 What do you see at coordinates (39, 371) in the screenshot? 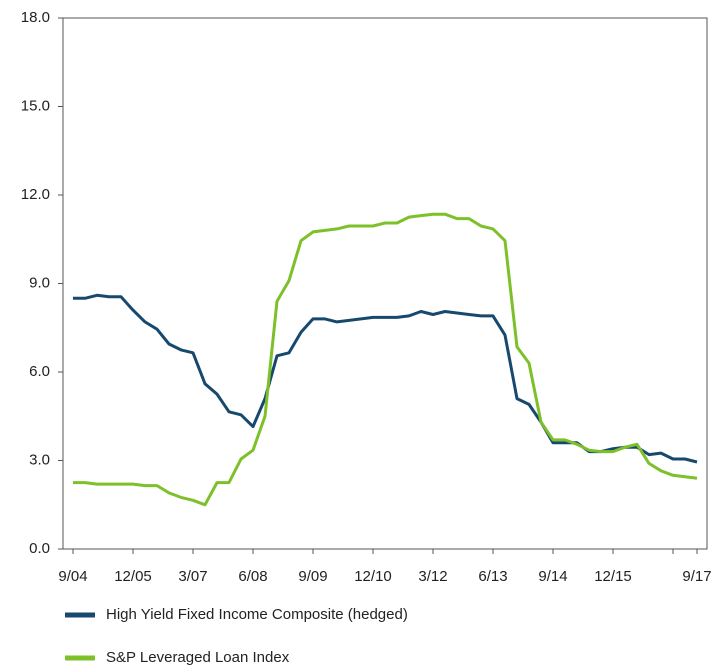
I see `y-tick-label: 6.0` at bounding box center [39, 371].